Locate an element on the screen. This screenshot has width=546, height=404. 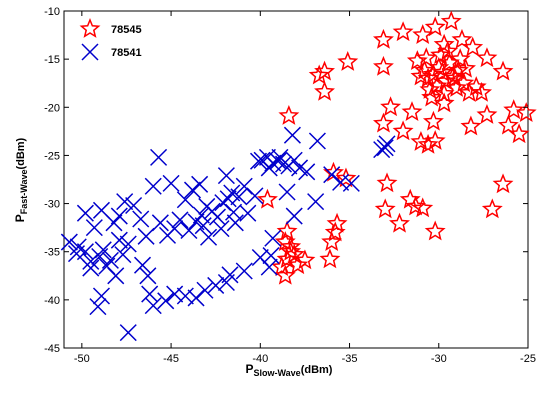
legend-x-icon is located at coordinates (90, 52).